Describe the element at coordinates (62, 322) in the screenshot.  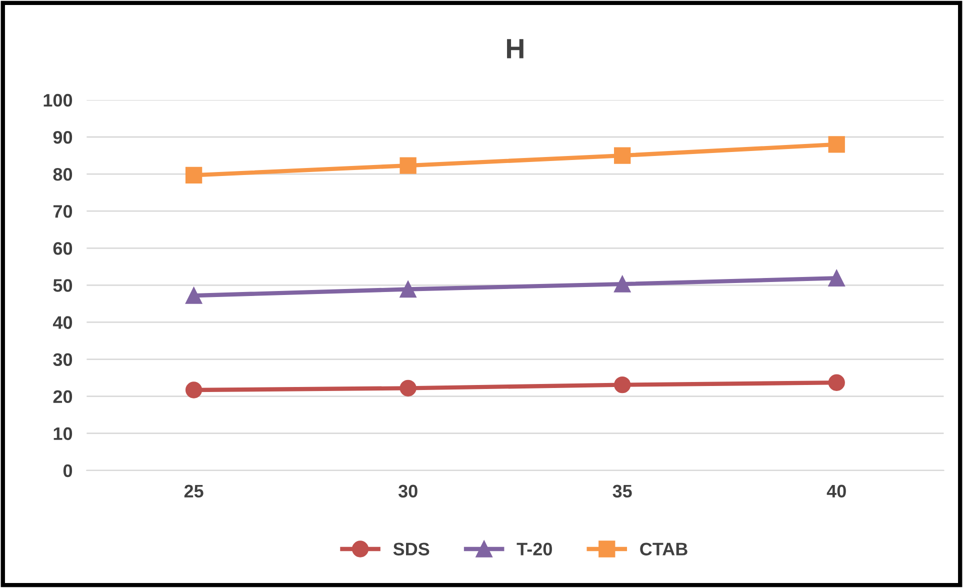
I see `y-tick-label: 40` at that location.